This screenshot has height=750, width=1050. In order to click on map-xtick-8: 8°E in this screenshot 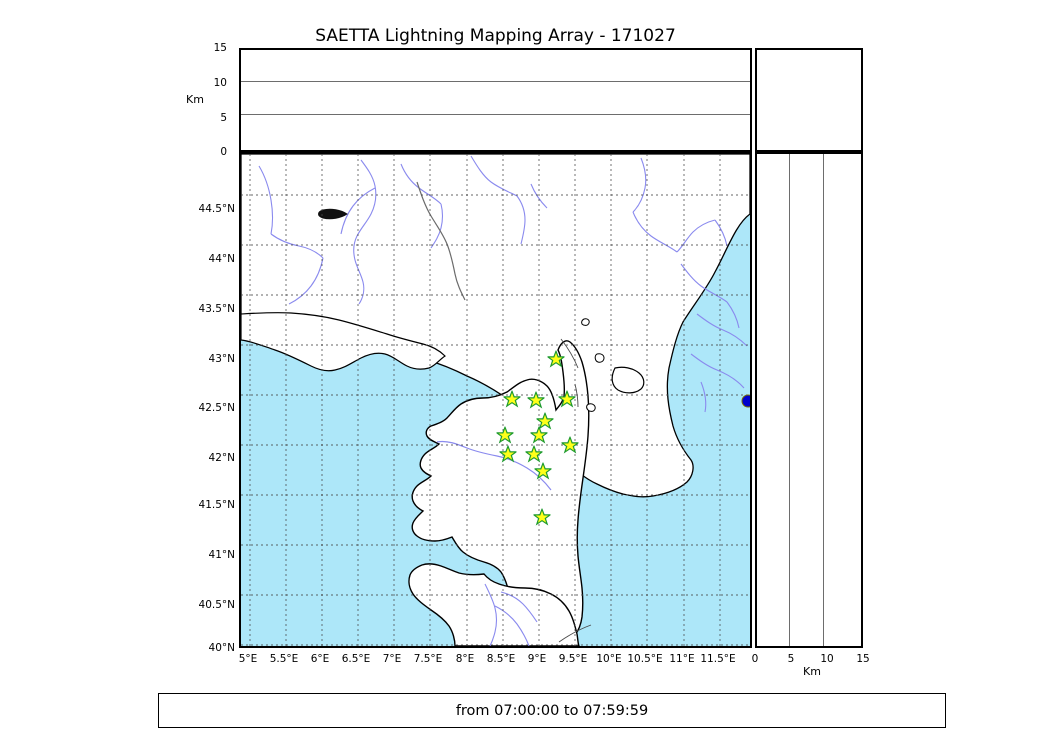, I will do `click(465, 659)`.